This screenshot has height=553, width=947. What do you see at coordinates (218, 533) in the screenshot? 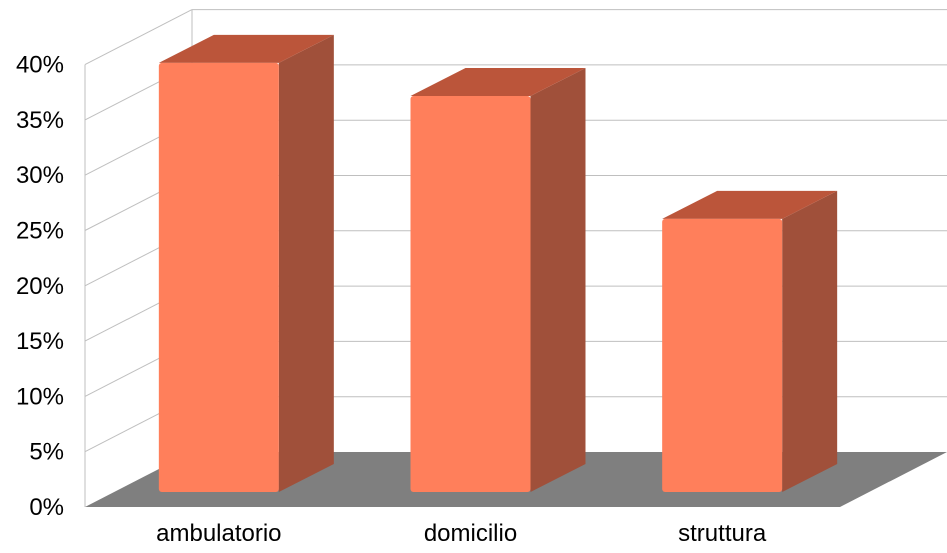
I see `x-tick-label: ambulatorio` at bounding box center [218, 533].